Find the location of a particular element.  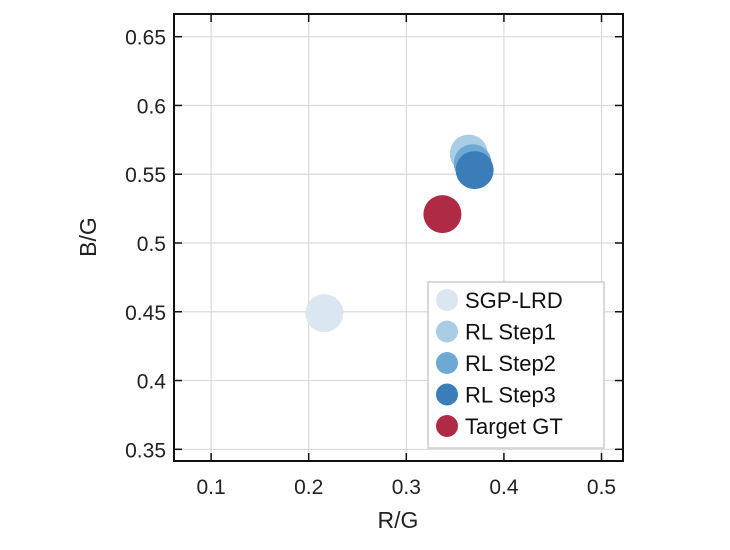

x-tick-label: 0.3 is located at coordinates (406, 487).